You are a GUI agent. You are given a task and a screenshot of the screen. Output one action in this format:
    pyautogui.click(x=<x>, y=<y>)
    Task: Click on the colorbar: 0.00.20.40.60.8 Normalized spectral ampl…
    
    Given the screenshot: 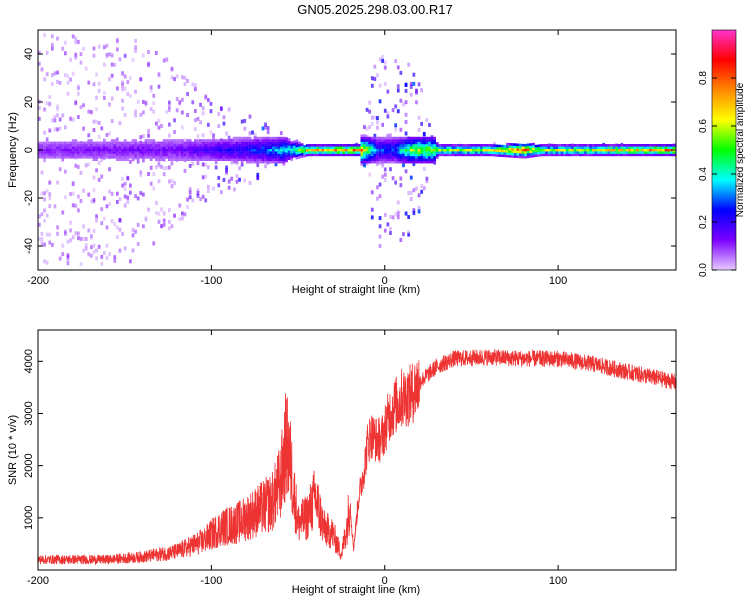 What is the action you would take?
    pyautogui.click(x=722, y=153)
    